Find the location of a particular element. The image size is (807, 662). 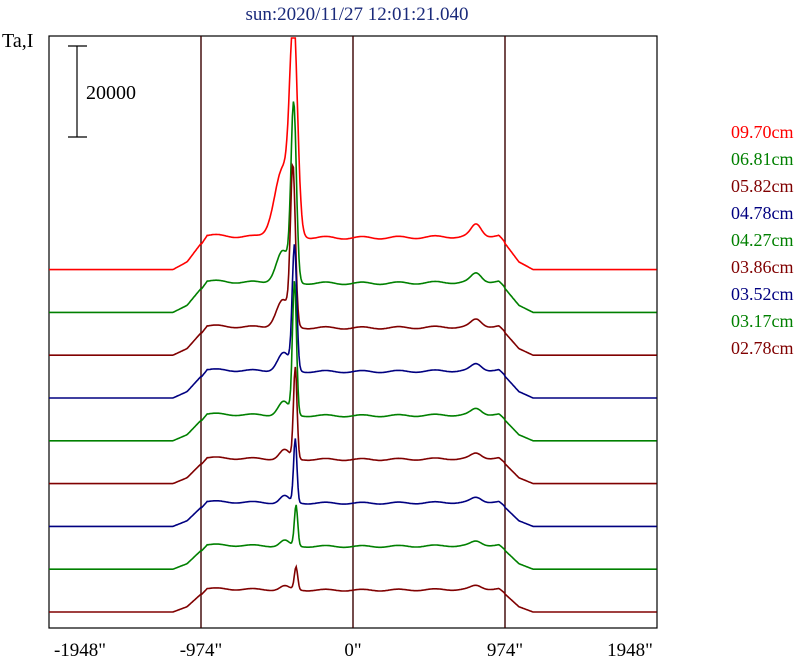

legend-item: 03.52cm is located at coordinates (762, 294).